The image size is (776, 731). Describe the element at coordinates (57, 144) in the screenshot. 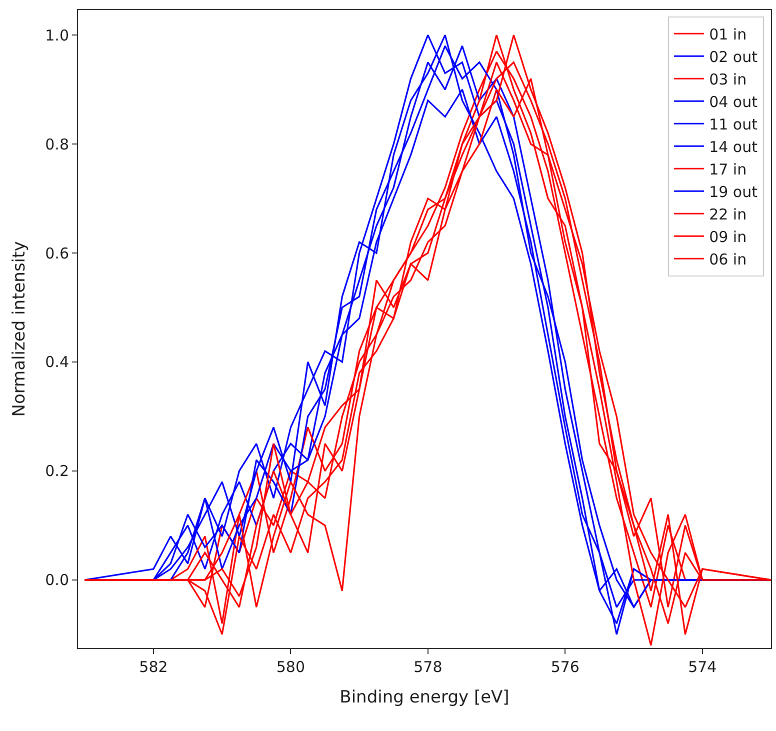

I see `y-tick-label: 0.8` at that location.